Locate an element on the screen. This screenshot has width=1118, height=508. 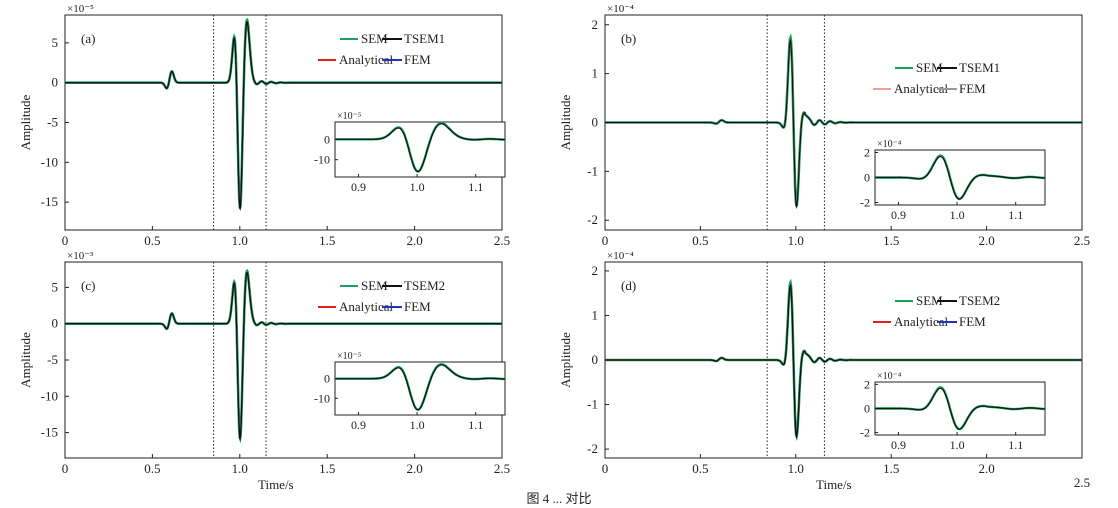
exponent-label: ×10⁻⁵ is located at coordinates (80, 9).